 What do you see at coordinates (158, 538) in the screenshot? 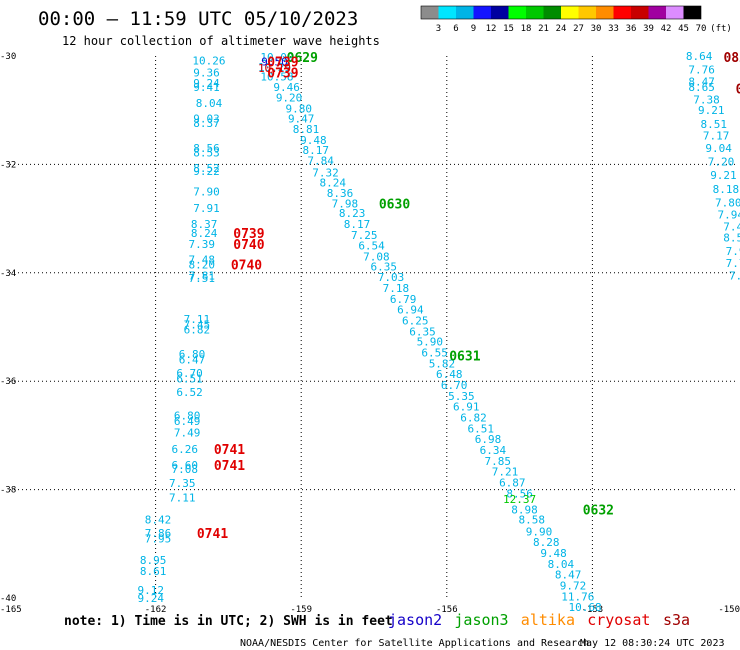
I see `wave-height-label: 7.95` at bounding box center [158, 538].